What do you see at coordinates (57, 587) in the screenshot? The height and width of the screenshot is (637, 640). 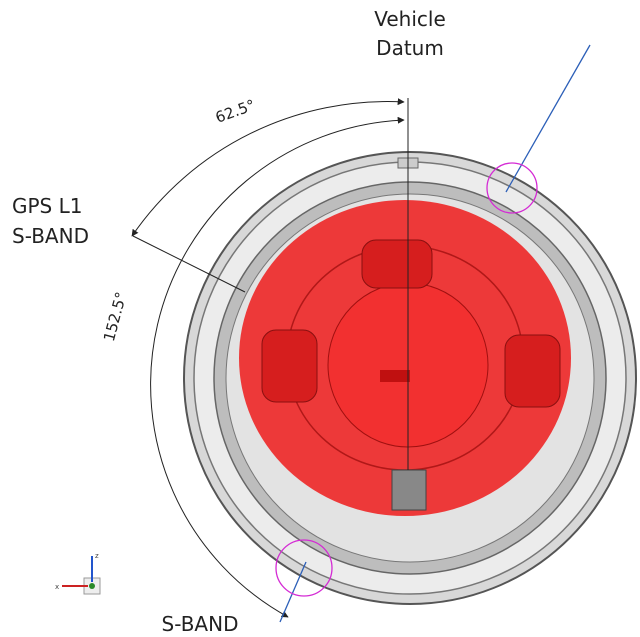 I see `axis-label: x` at bounding box center [57, 587].